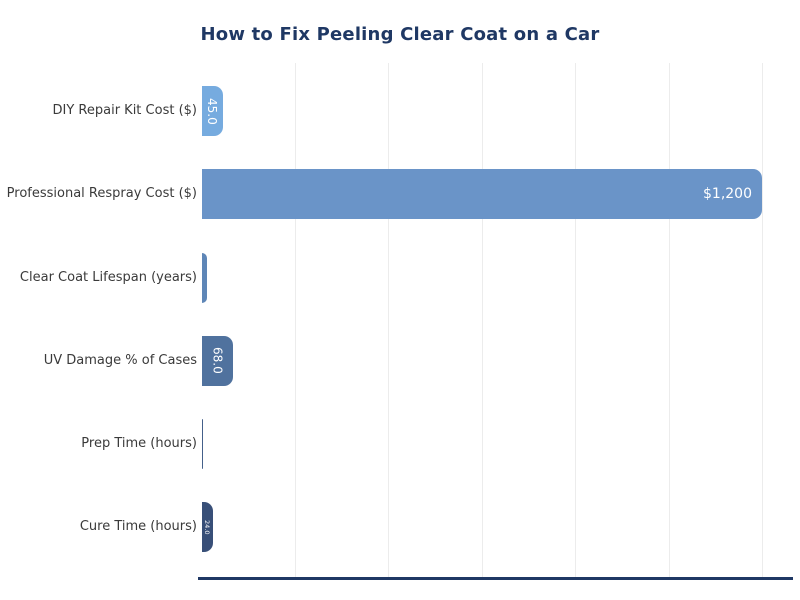 The width and height of the screenshot is (800, 600). Describe the element at coordinates (101, 193) in the screenshot. I see `category-label: Professional Respray Cost ($)` at that location.